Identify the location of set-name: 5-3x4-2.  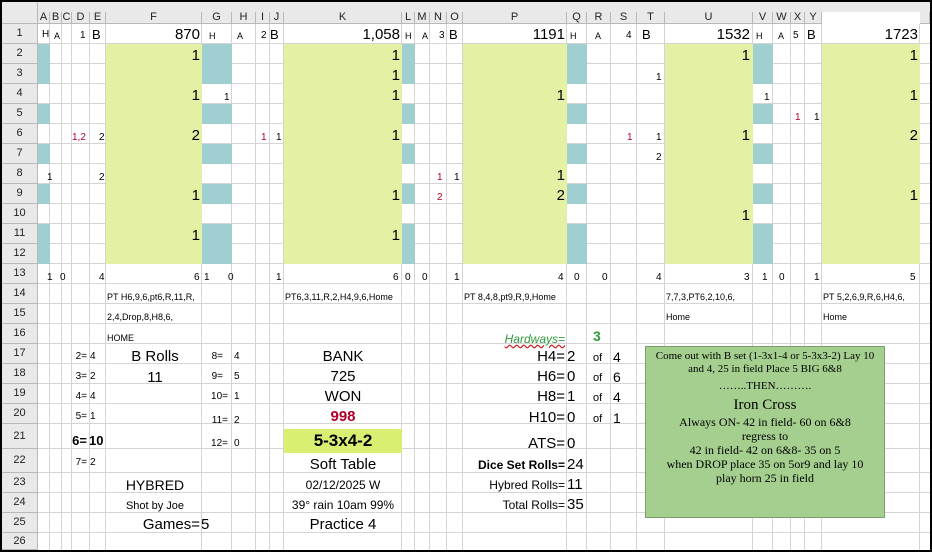
(343, 440).